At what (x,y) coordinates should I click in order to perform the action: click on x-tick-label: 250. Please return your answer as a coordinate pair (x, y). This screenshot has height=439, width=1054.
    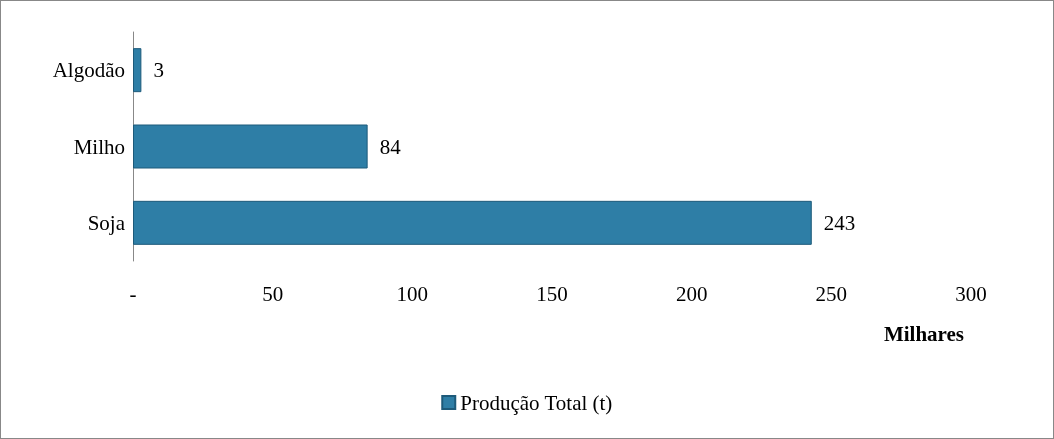
    Looking at the image, I should click on (831, 293).